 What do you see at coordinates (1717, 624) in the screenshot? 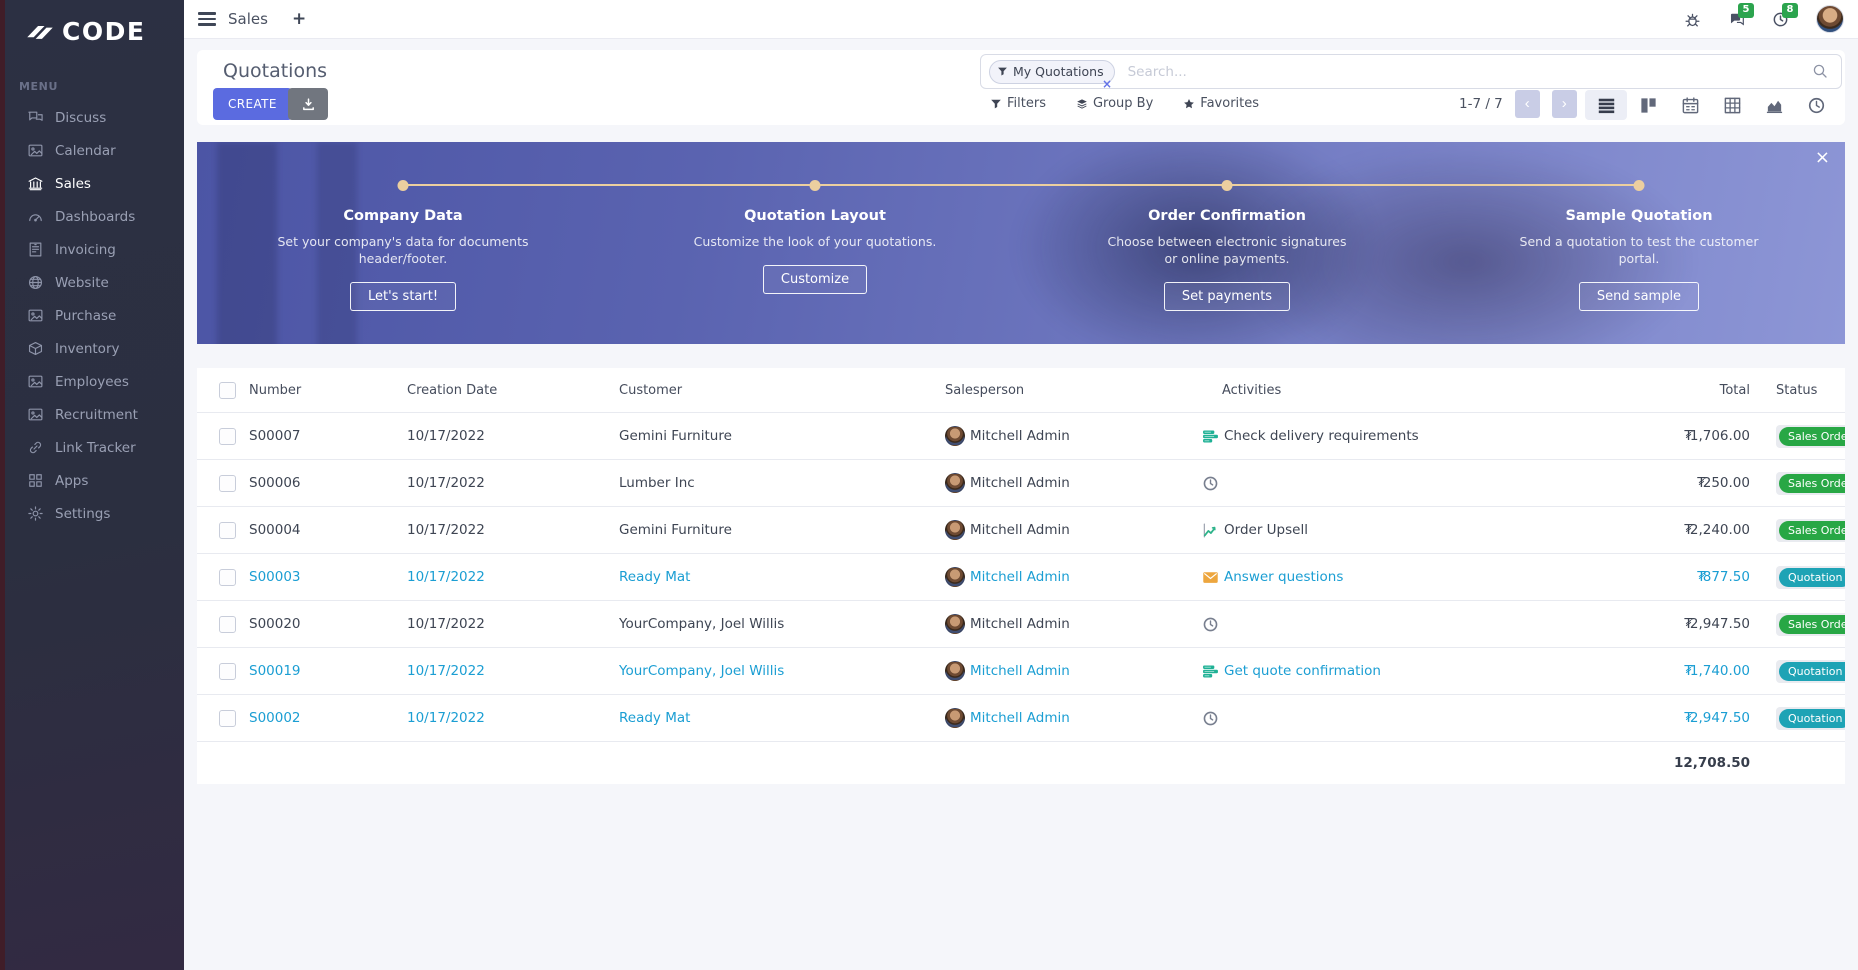
I see `cell-total: ₮2,947.50` at bounding box center [1717, 624].